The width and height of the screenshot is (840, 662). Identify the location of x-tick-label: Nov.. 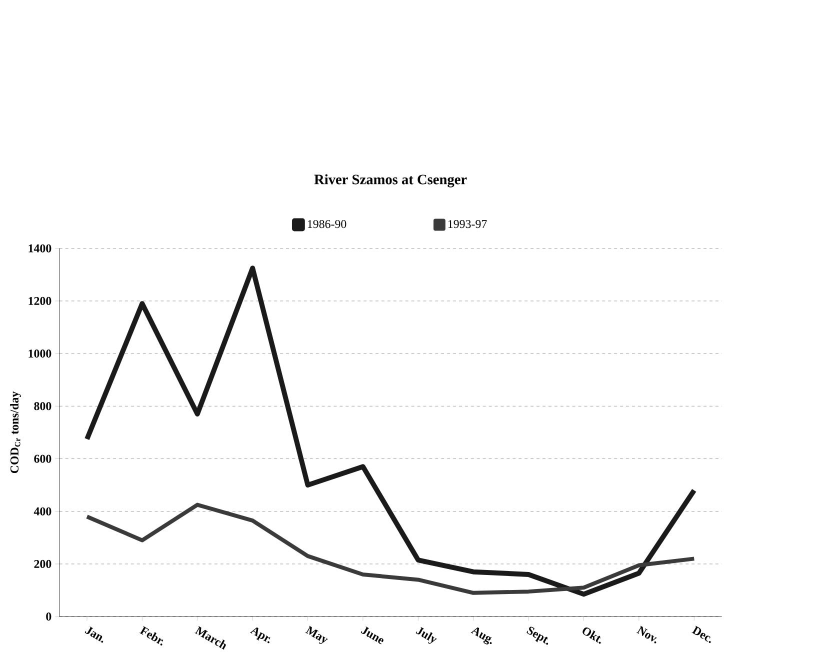
(646, 635).